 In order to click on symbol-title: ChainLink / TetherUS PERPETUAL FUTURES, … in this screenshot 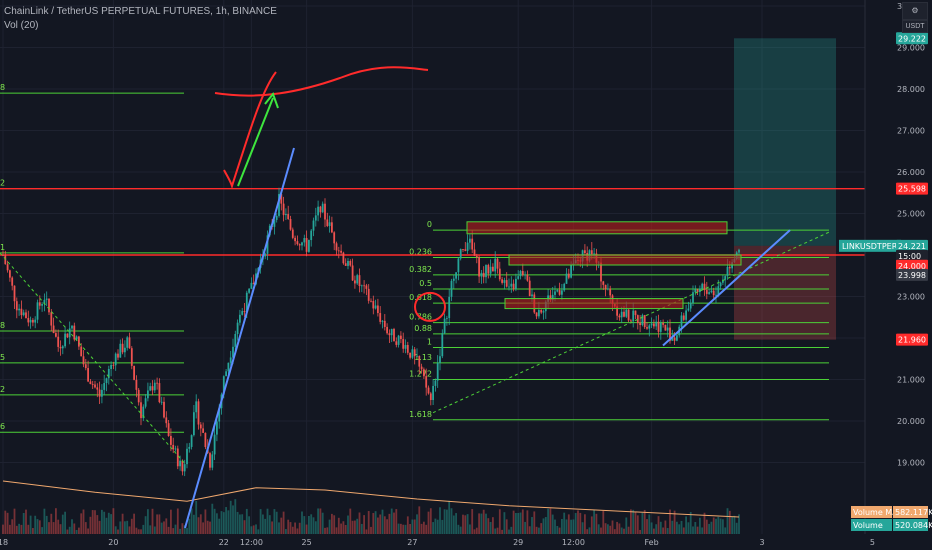, I will do `click(140, 11)`.